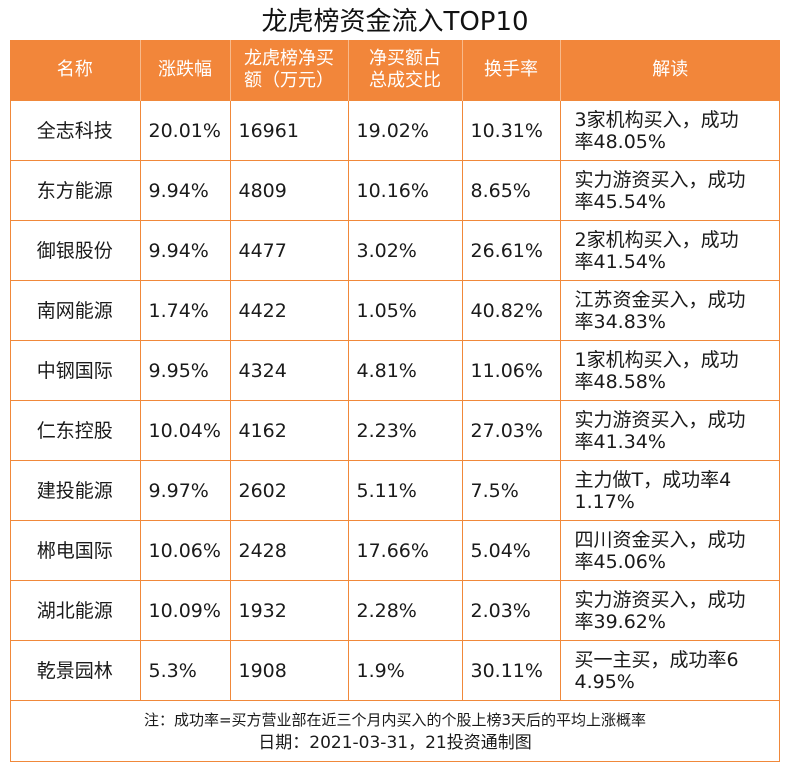  Describe the element at coordinates (510, 130) in the screenshot. I see `cell-turnover: 10.31%` at that location.